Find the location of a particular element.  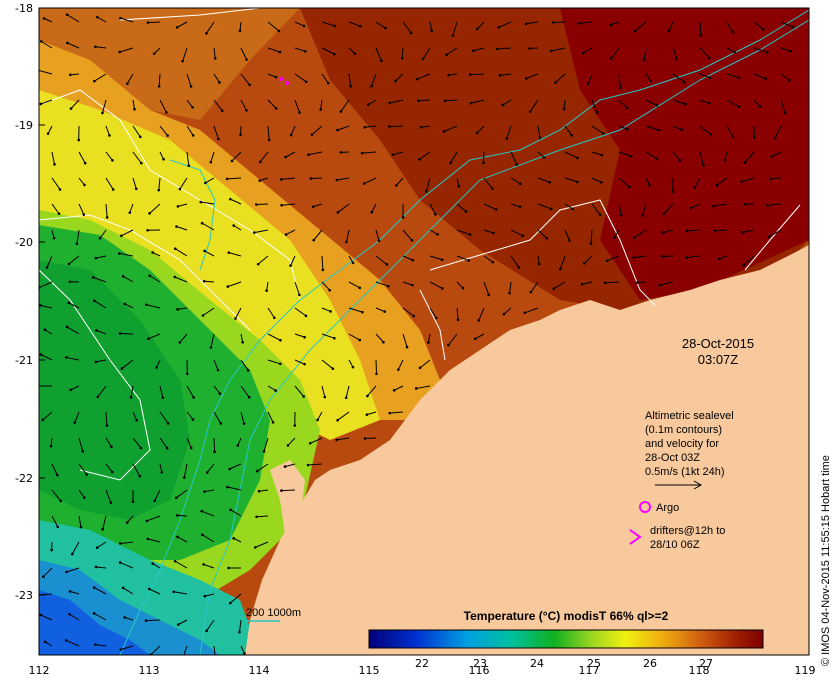

legend-line: and velocity for is located at coordinates (682, 444).